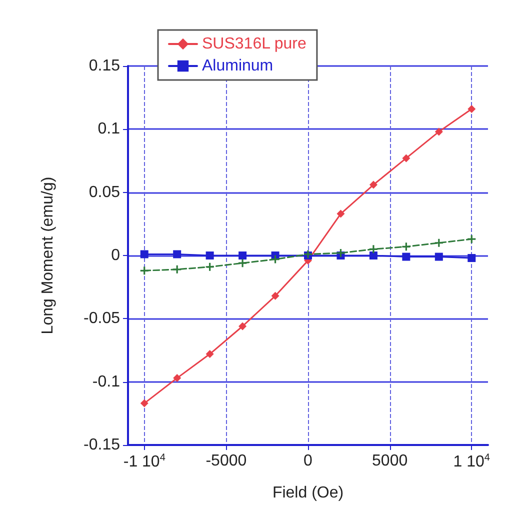  What do you see at coordinates (115, 255) in the screenshot?
I see `y-tick-label: 0` at bounding box center [115, 255].